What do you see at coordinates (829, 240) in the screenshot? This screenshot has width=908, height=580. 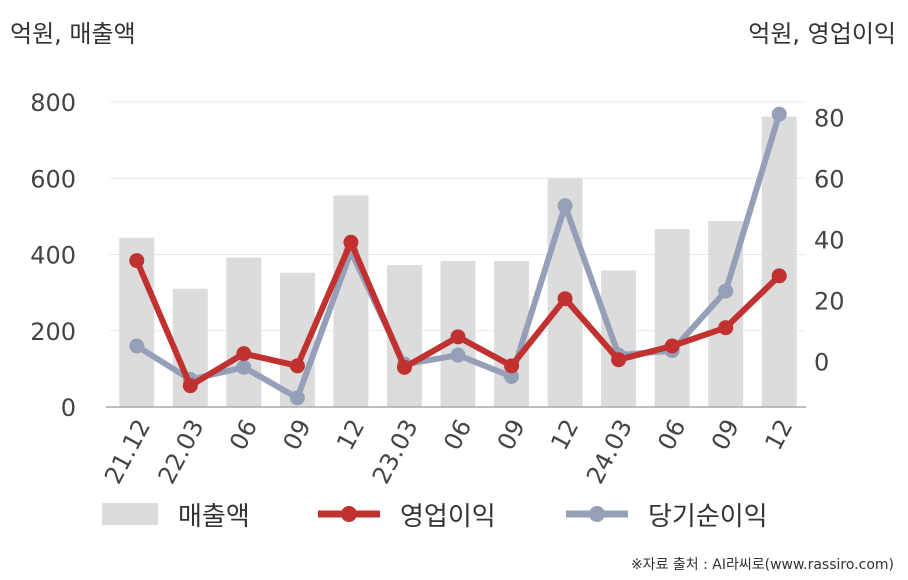 I see `right-tick-label: 40` at bounding box center [829, 240].